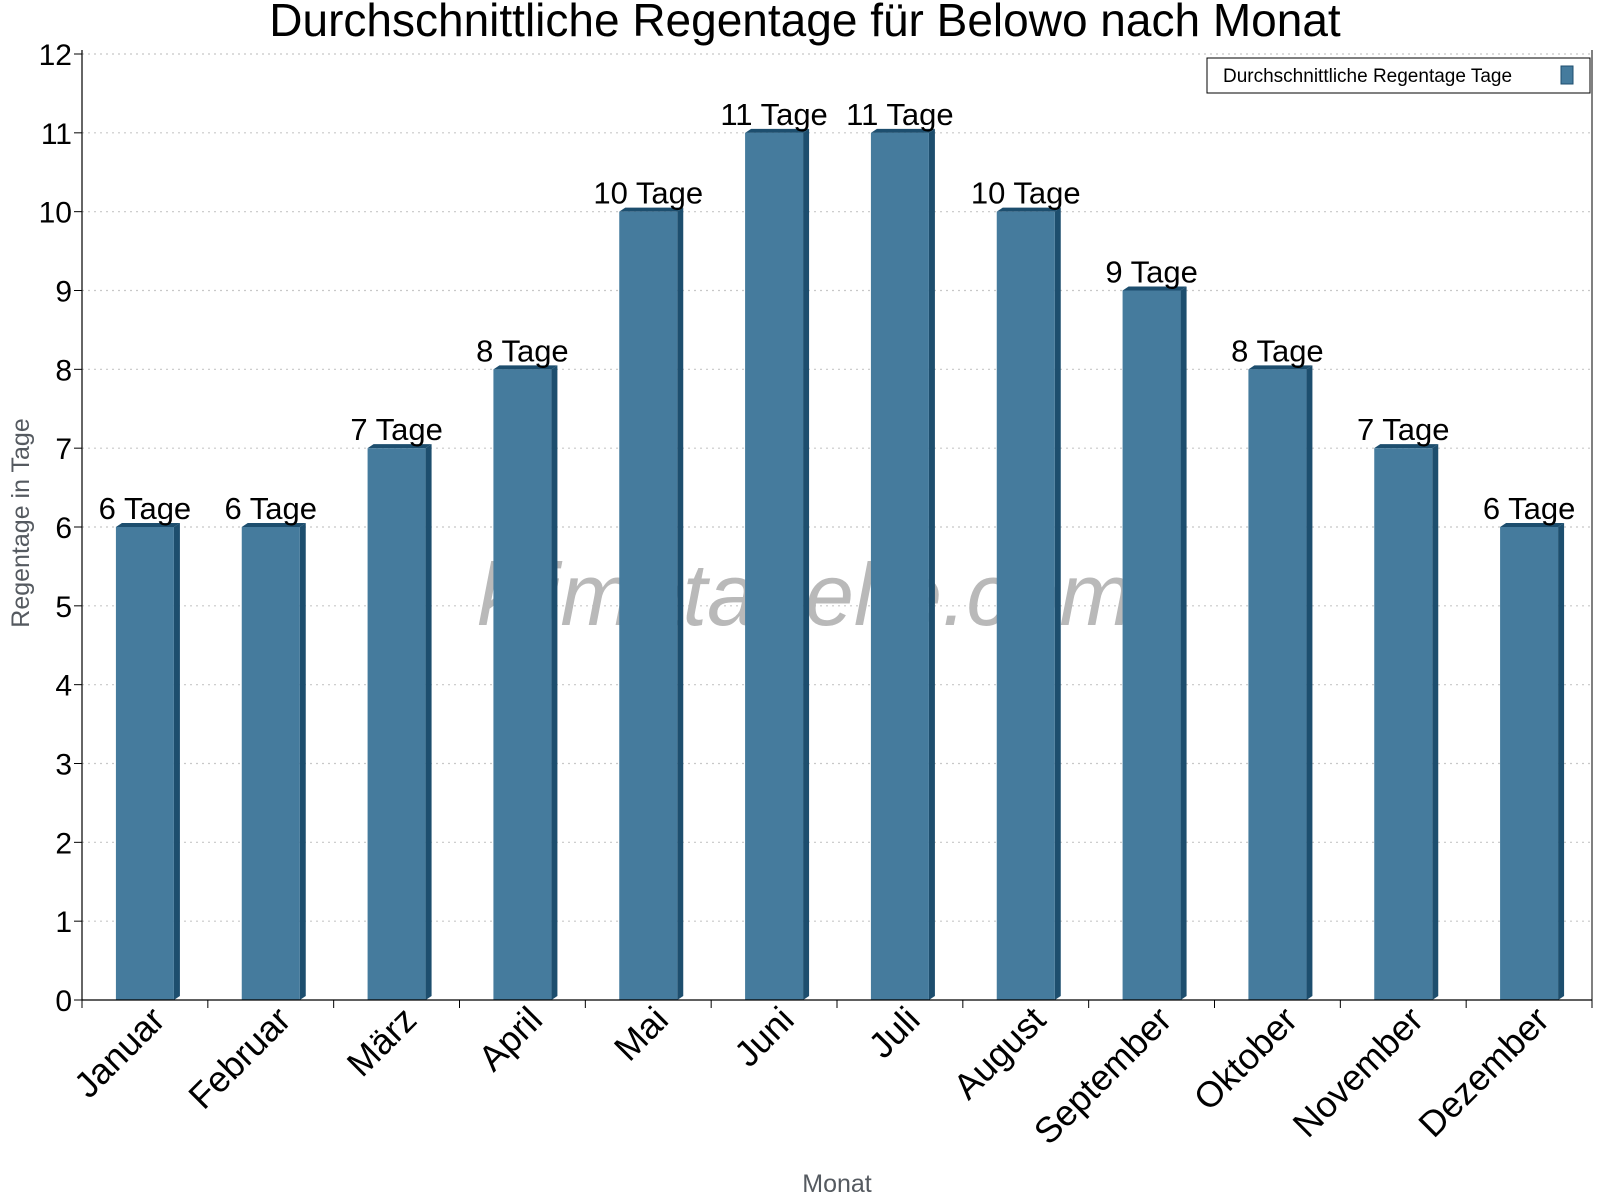  I want to click on x-tick-label: März, so click(382, 1042).